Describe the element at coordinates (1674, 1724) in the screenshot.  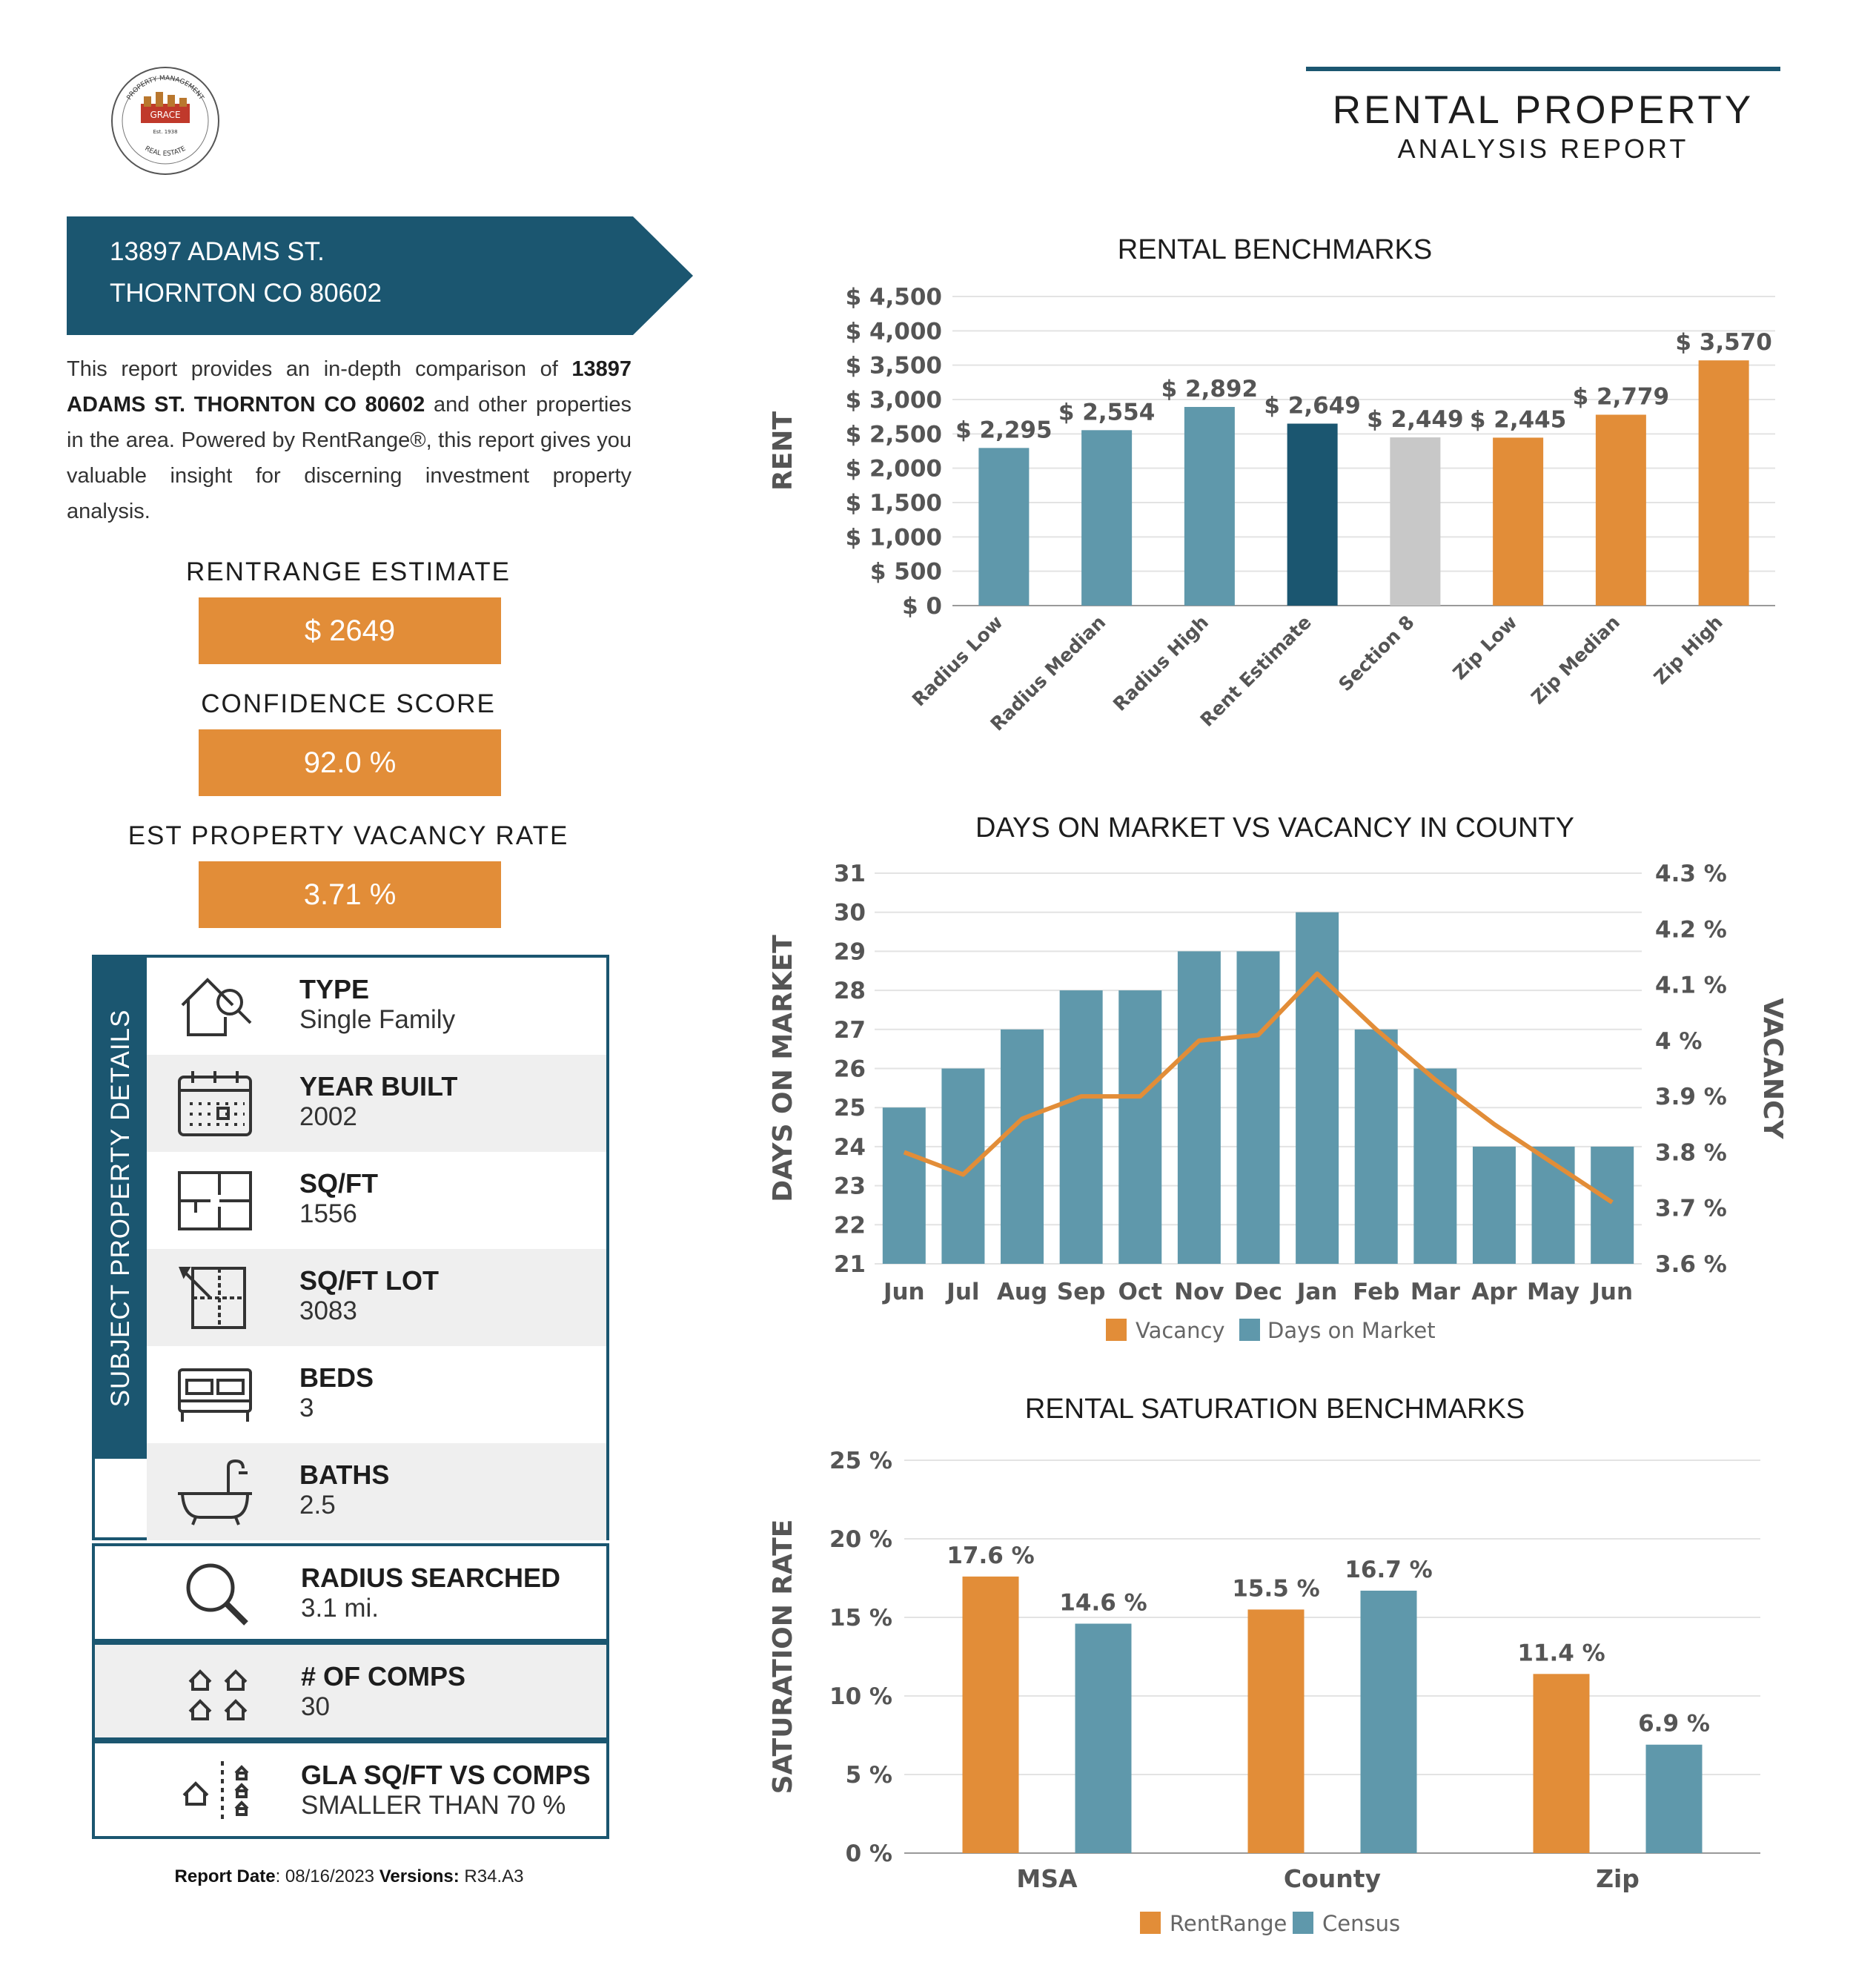
I see `data-label: 6.9 %` at that location.